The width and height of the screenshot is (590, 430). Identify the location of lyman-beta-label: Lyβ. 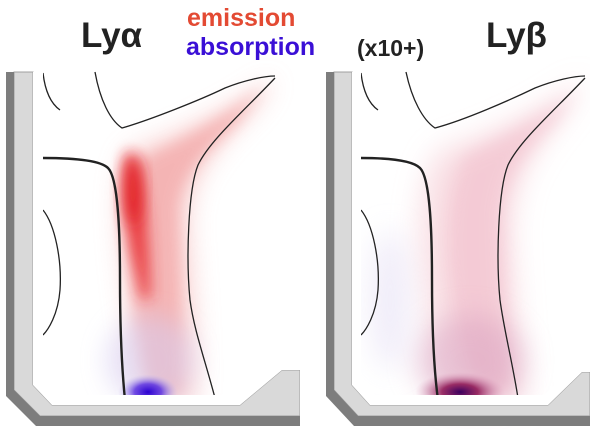
(516, 35).